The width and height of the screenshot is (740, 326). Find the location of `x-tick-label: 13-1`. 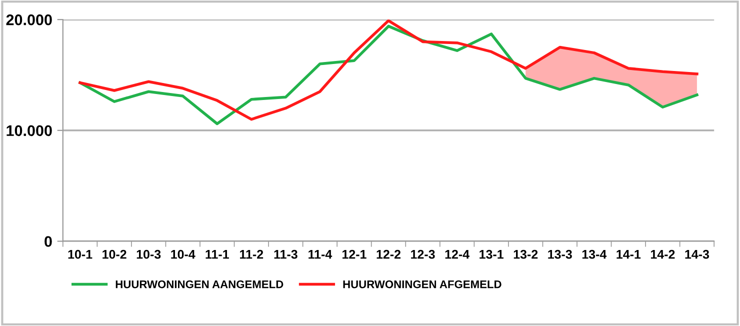

x-tick-label: 13-1 is located at coordinates (492, 254).